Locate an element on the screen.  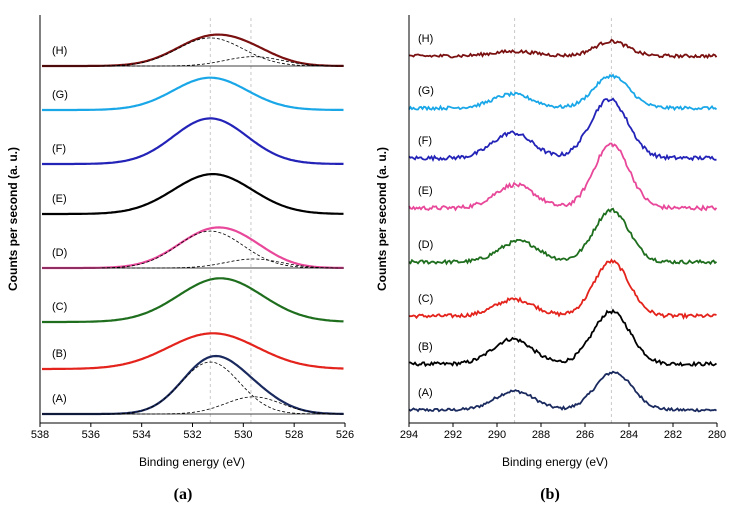
chart-a-panel-label: (a) is located at coordinates (183, 494).